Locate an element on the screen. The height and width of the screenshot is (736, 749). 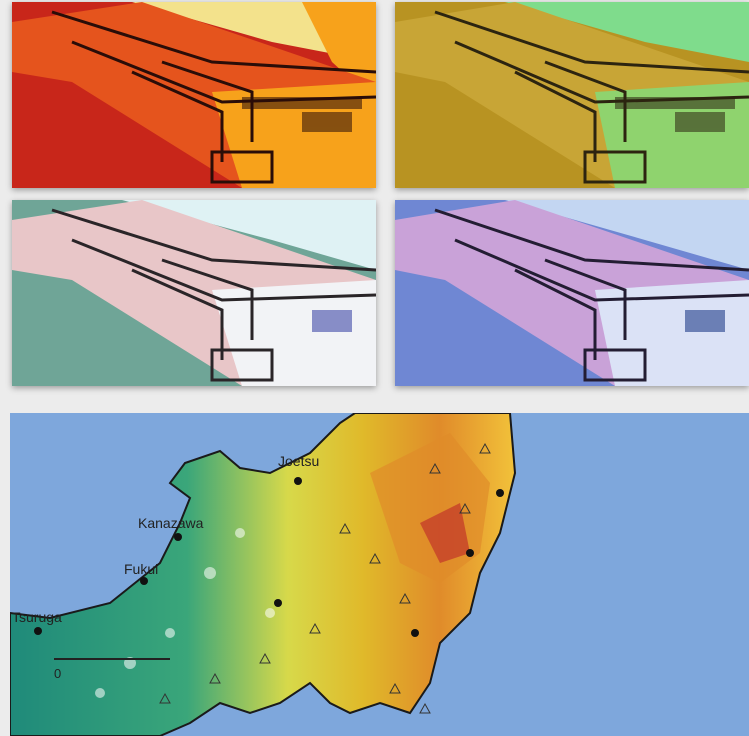
battery-row-photo-pink-teal is located at coordinates (194, 293).